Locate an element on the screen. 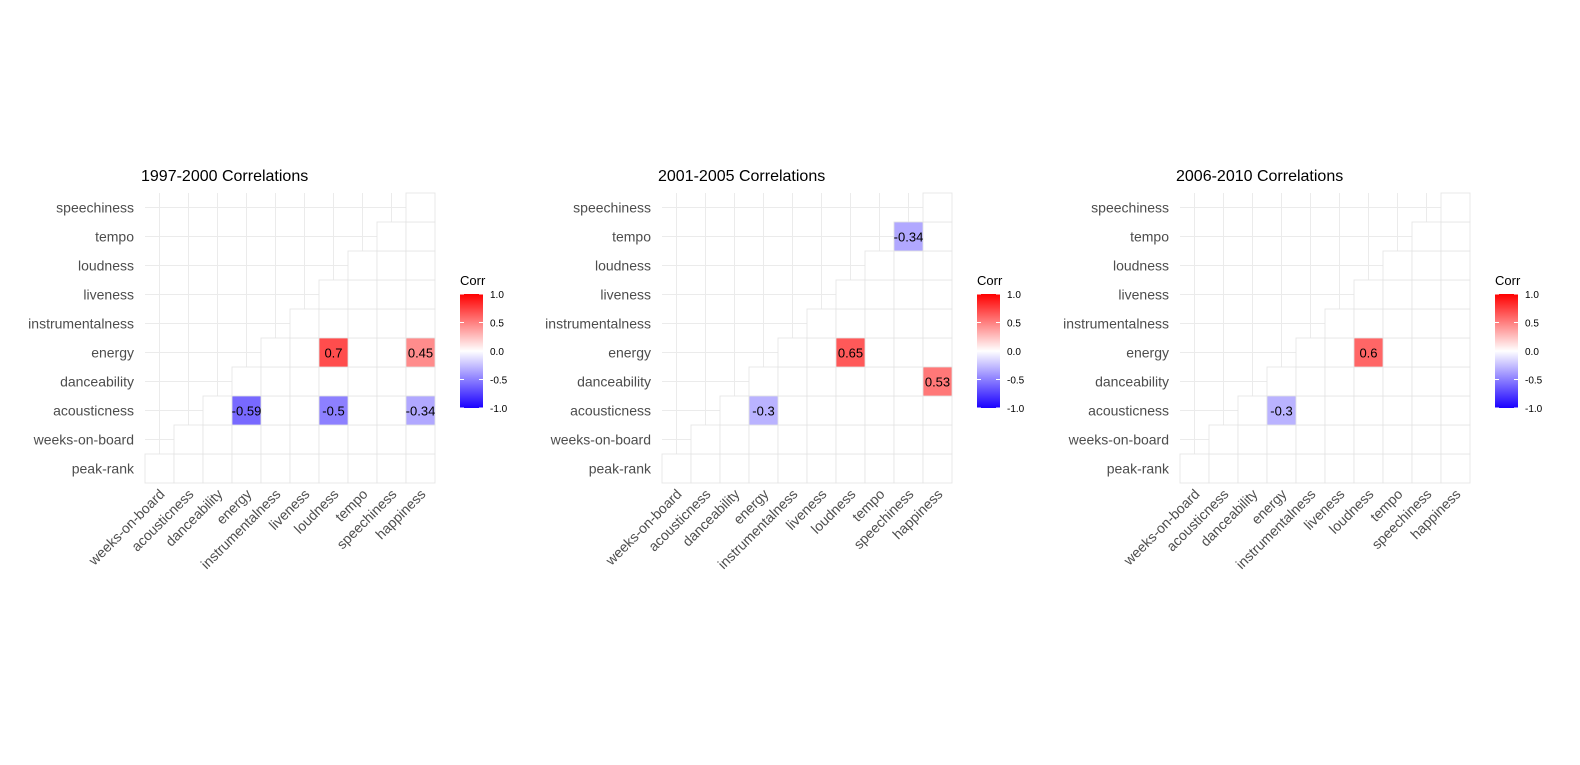 This screenshot has height=765, width=1580. panel-title: 1997-2000 Correlations is located at coordinates (224, 176).